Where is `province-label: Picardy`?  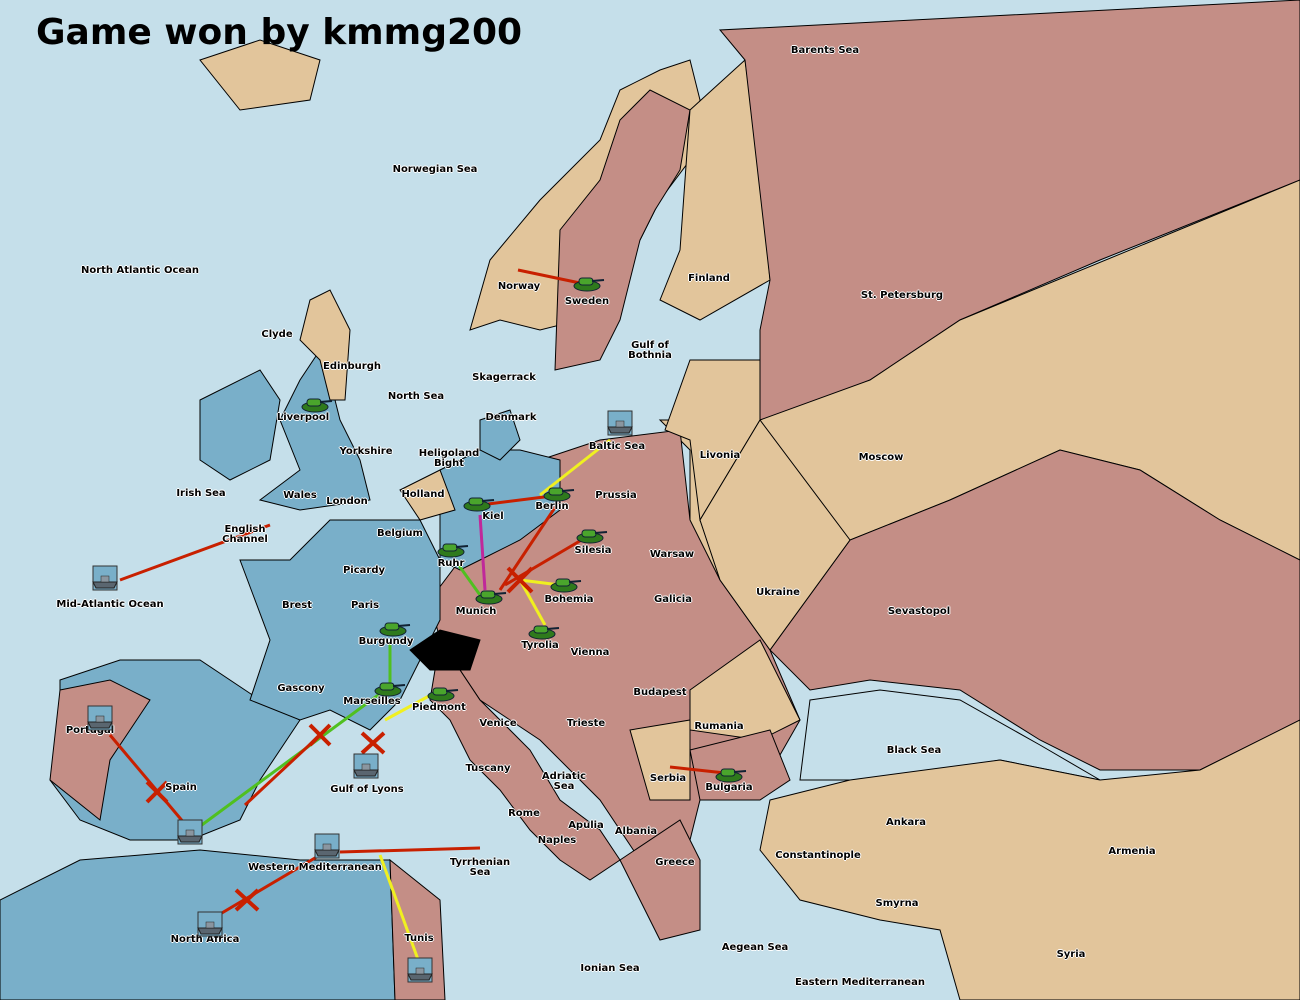
province-label: Picardy is located at coordinates (364, 570).